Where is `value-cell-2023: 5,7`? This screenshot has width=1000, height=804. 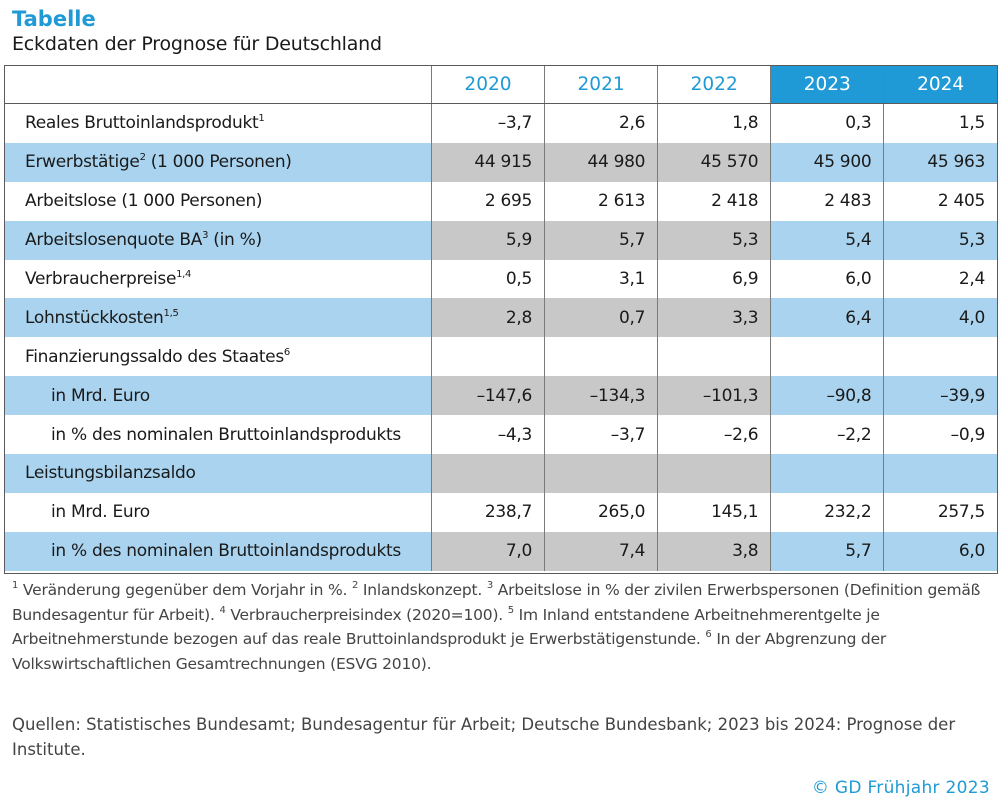 value-cell-2023: 5,7 is located at coordinates (827, 551).